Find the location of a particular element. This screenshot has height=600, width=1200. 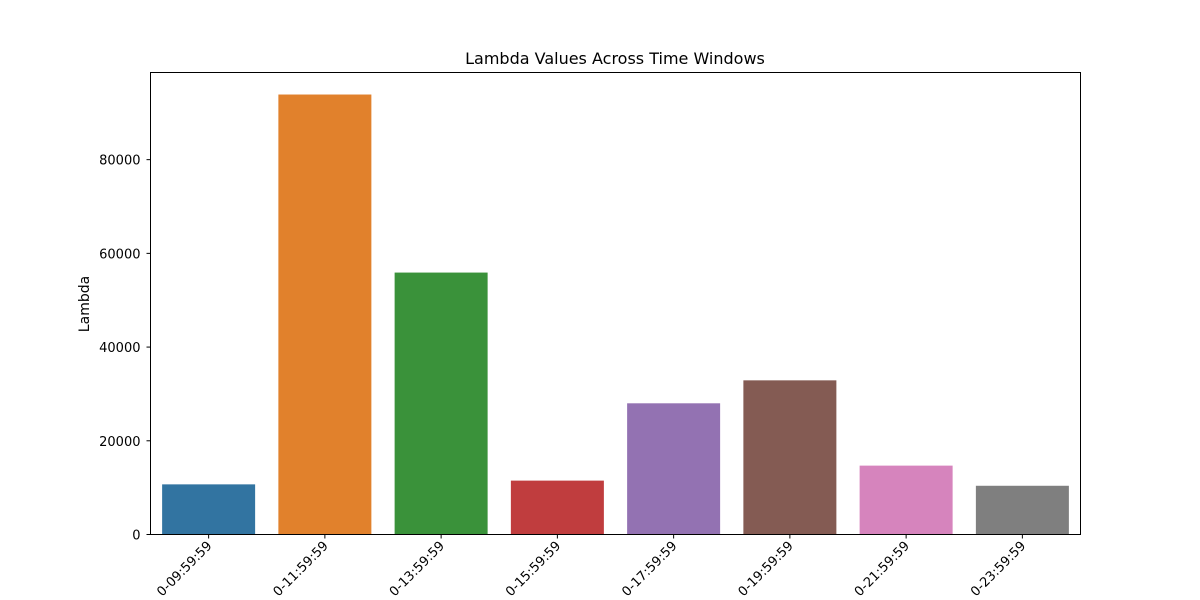

y-tick-label: 80000 is located at coordinates (119, 161).